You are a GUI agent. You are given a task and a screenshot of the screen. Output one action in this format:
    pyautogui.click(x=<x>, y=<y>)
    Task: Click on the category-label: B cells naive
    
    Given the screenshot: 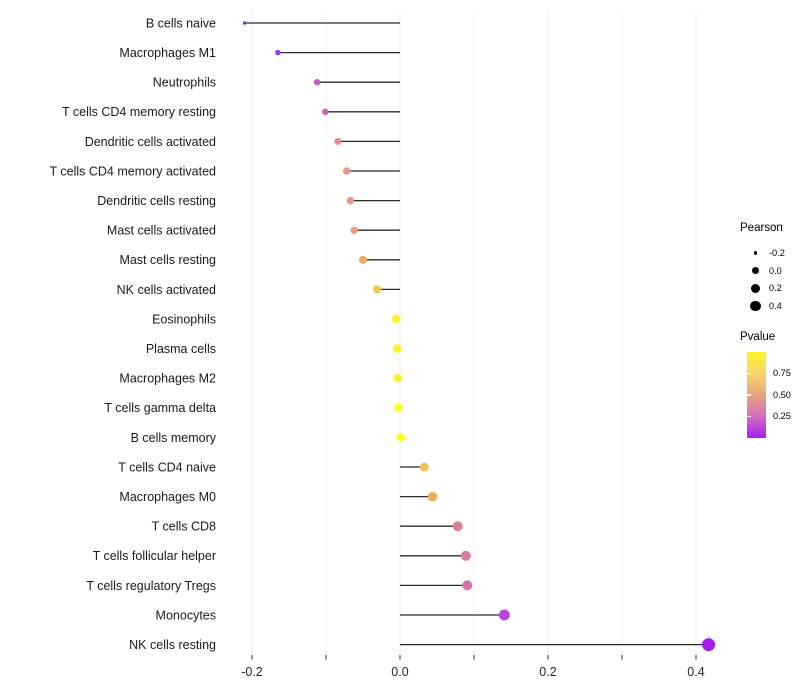 What is the action you would take?
    pyautogui.click(x=181, y=23)
    